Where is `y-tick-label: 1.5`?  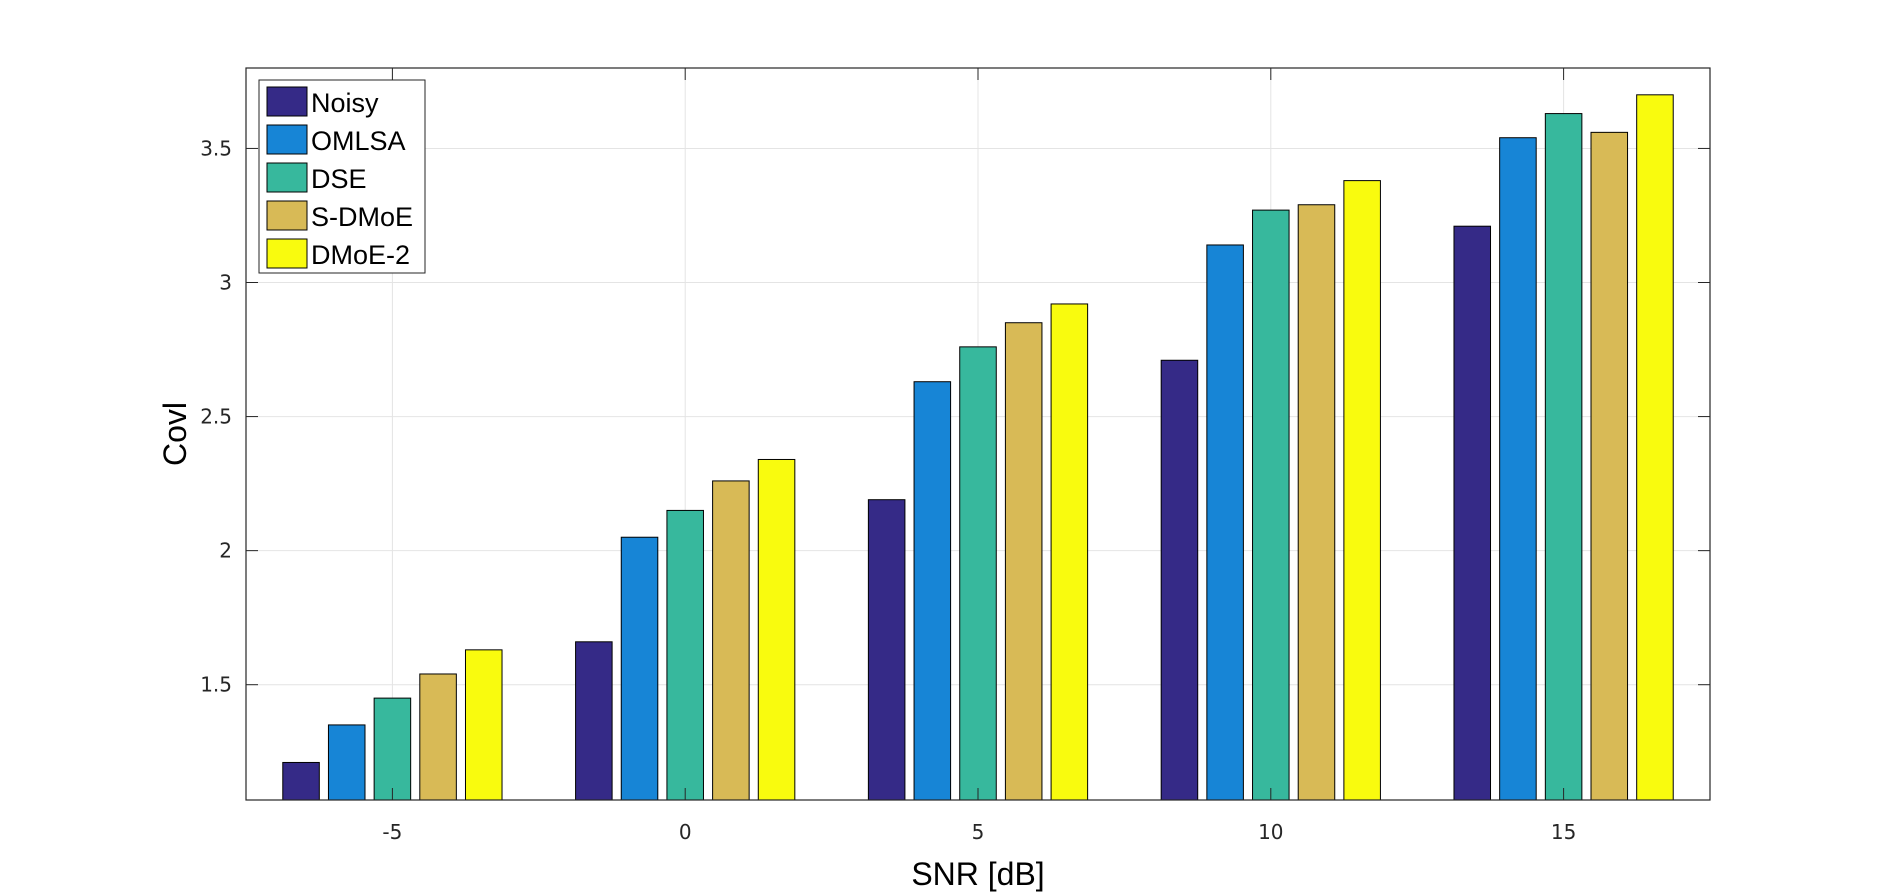 y-tick-label: 1.5 is located at coordinates (216, 685).